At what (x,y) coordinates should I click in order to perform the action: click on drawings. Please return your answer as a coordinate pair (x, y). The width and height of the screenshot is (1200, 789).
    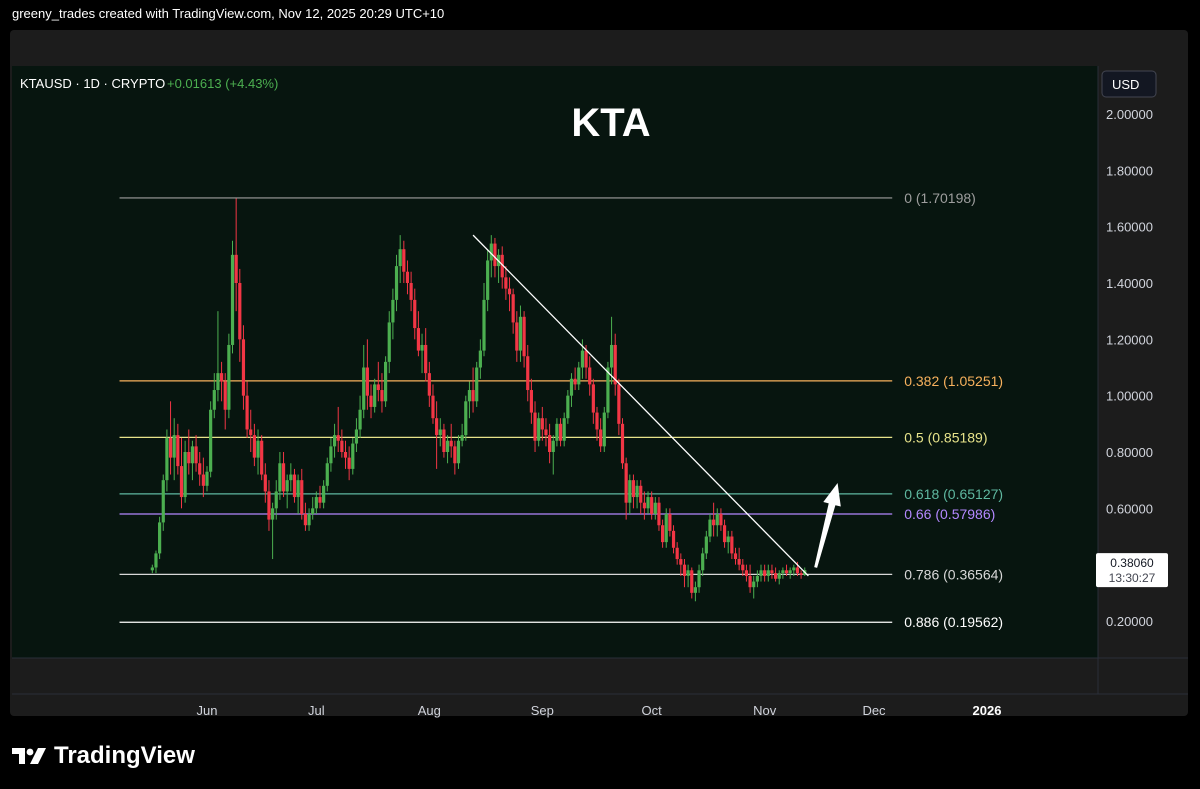
    Looking at the image, I should click on (656, 405).